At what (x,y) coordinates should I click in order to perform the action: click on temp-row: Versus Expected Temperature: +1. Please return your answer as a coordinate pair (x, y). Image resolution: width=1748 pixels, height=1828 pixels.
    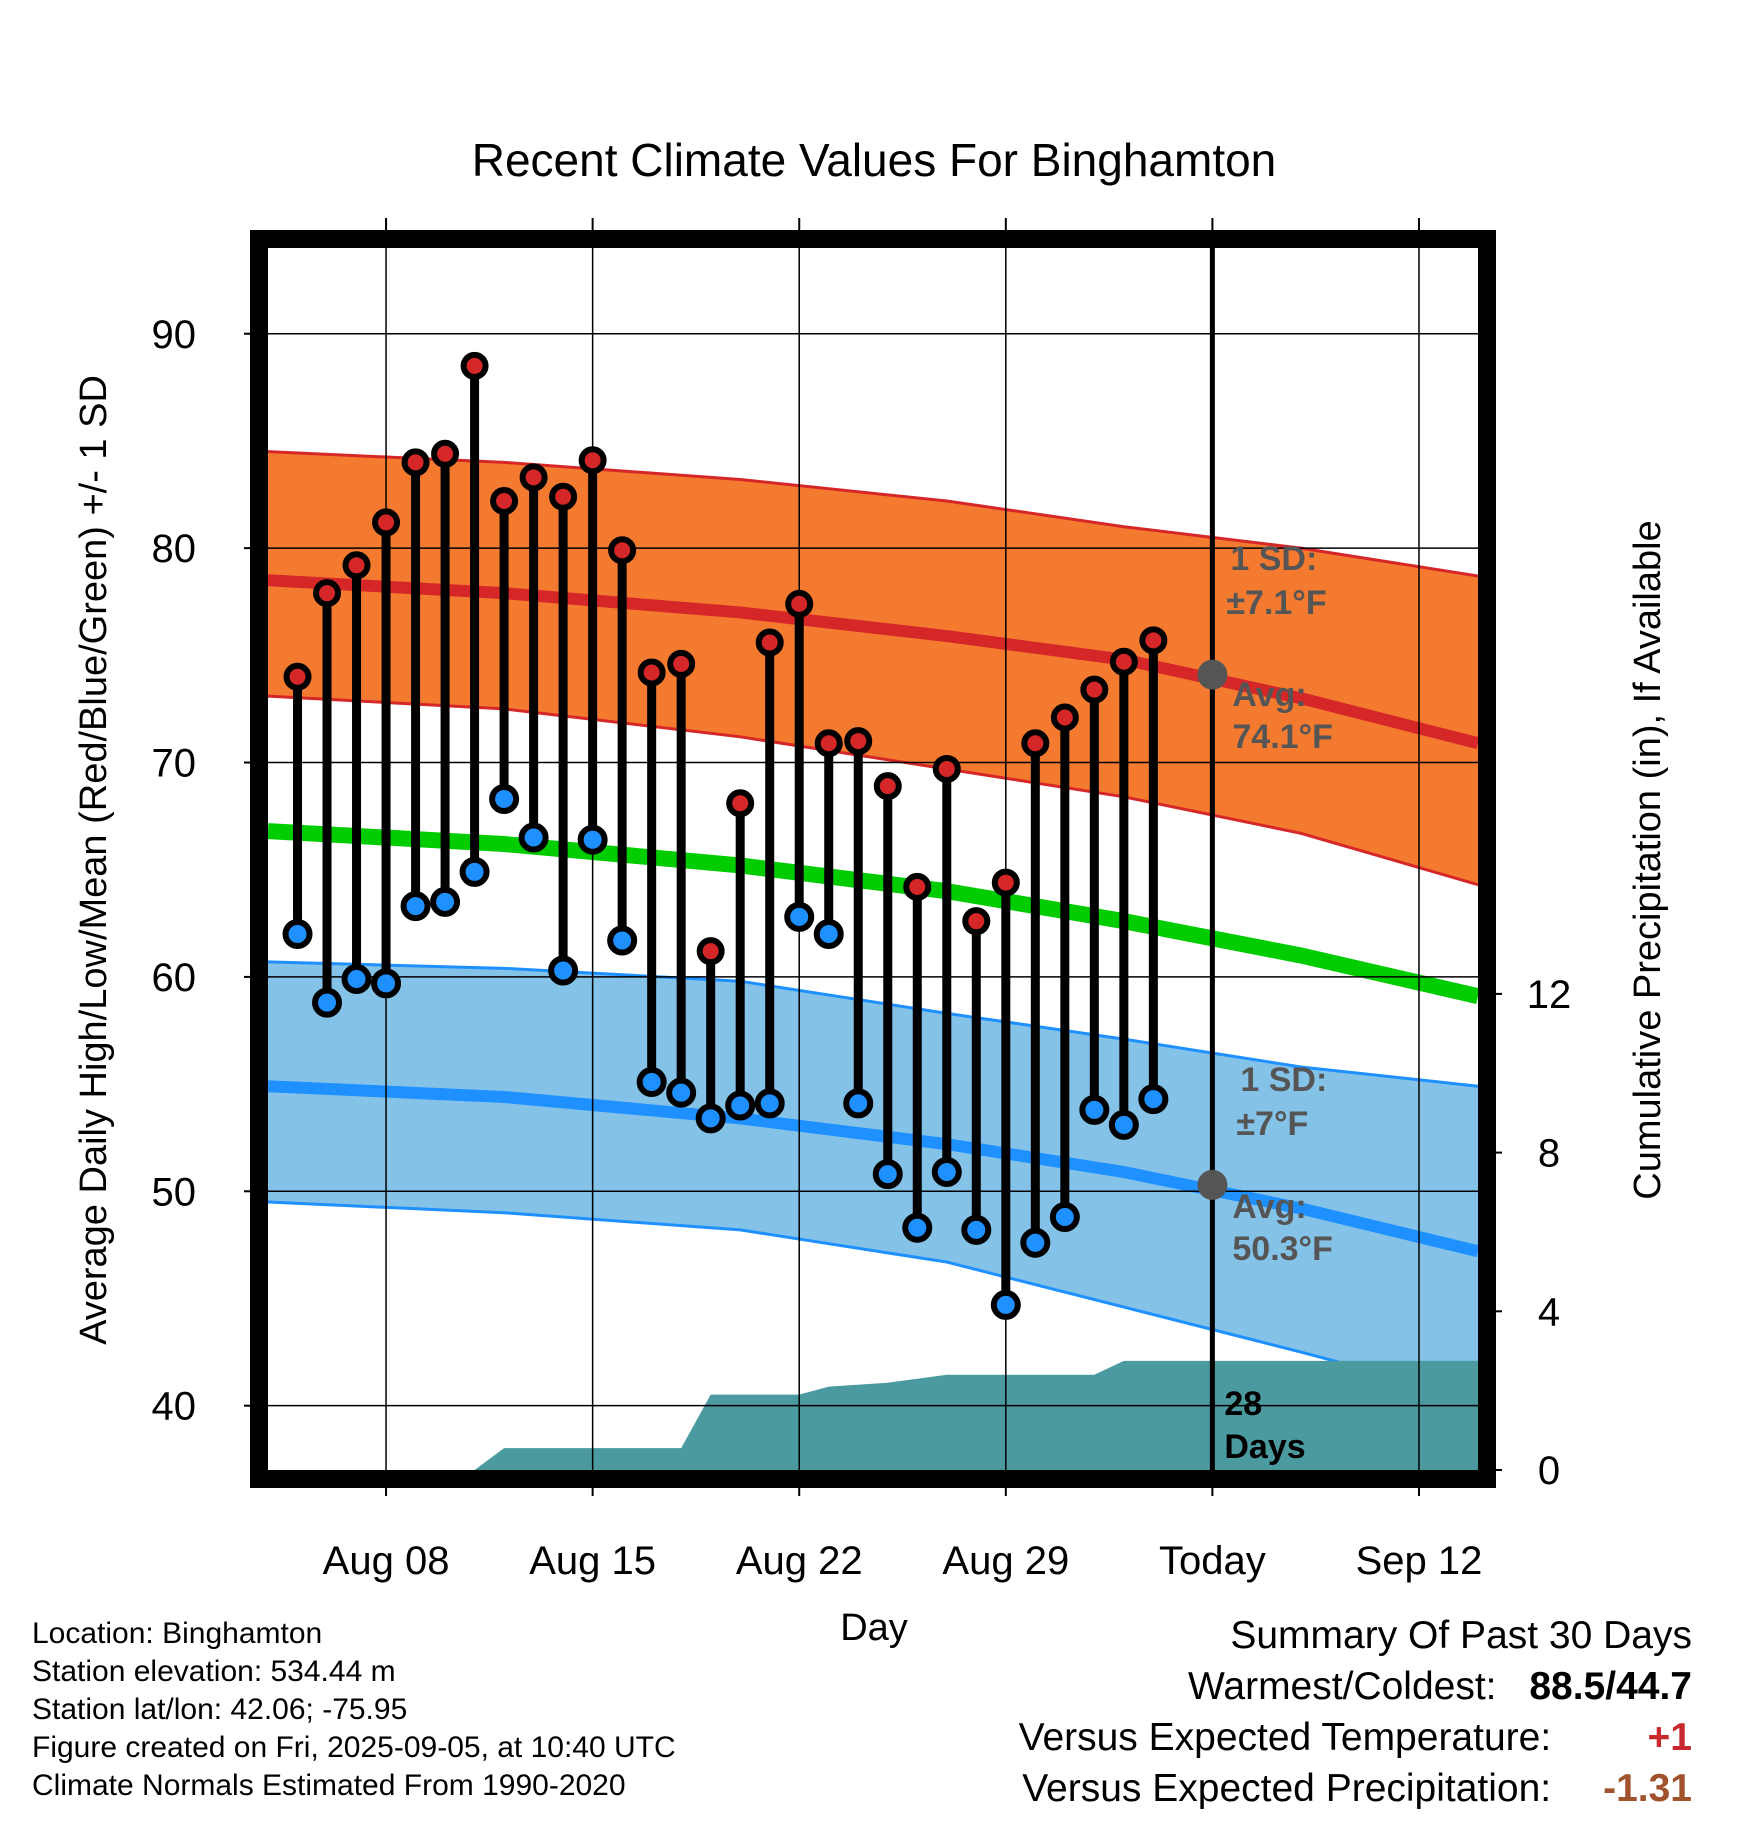
    Looking at the image, I should click on (1355, 1737).